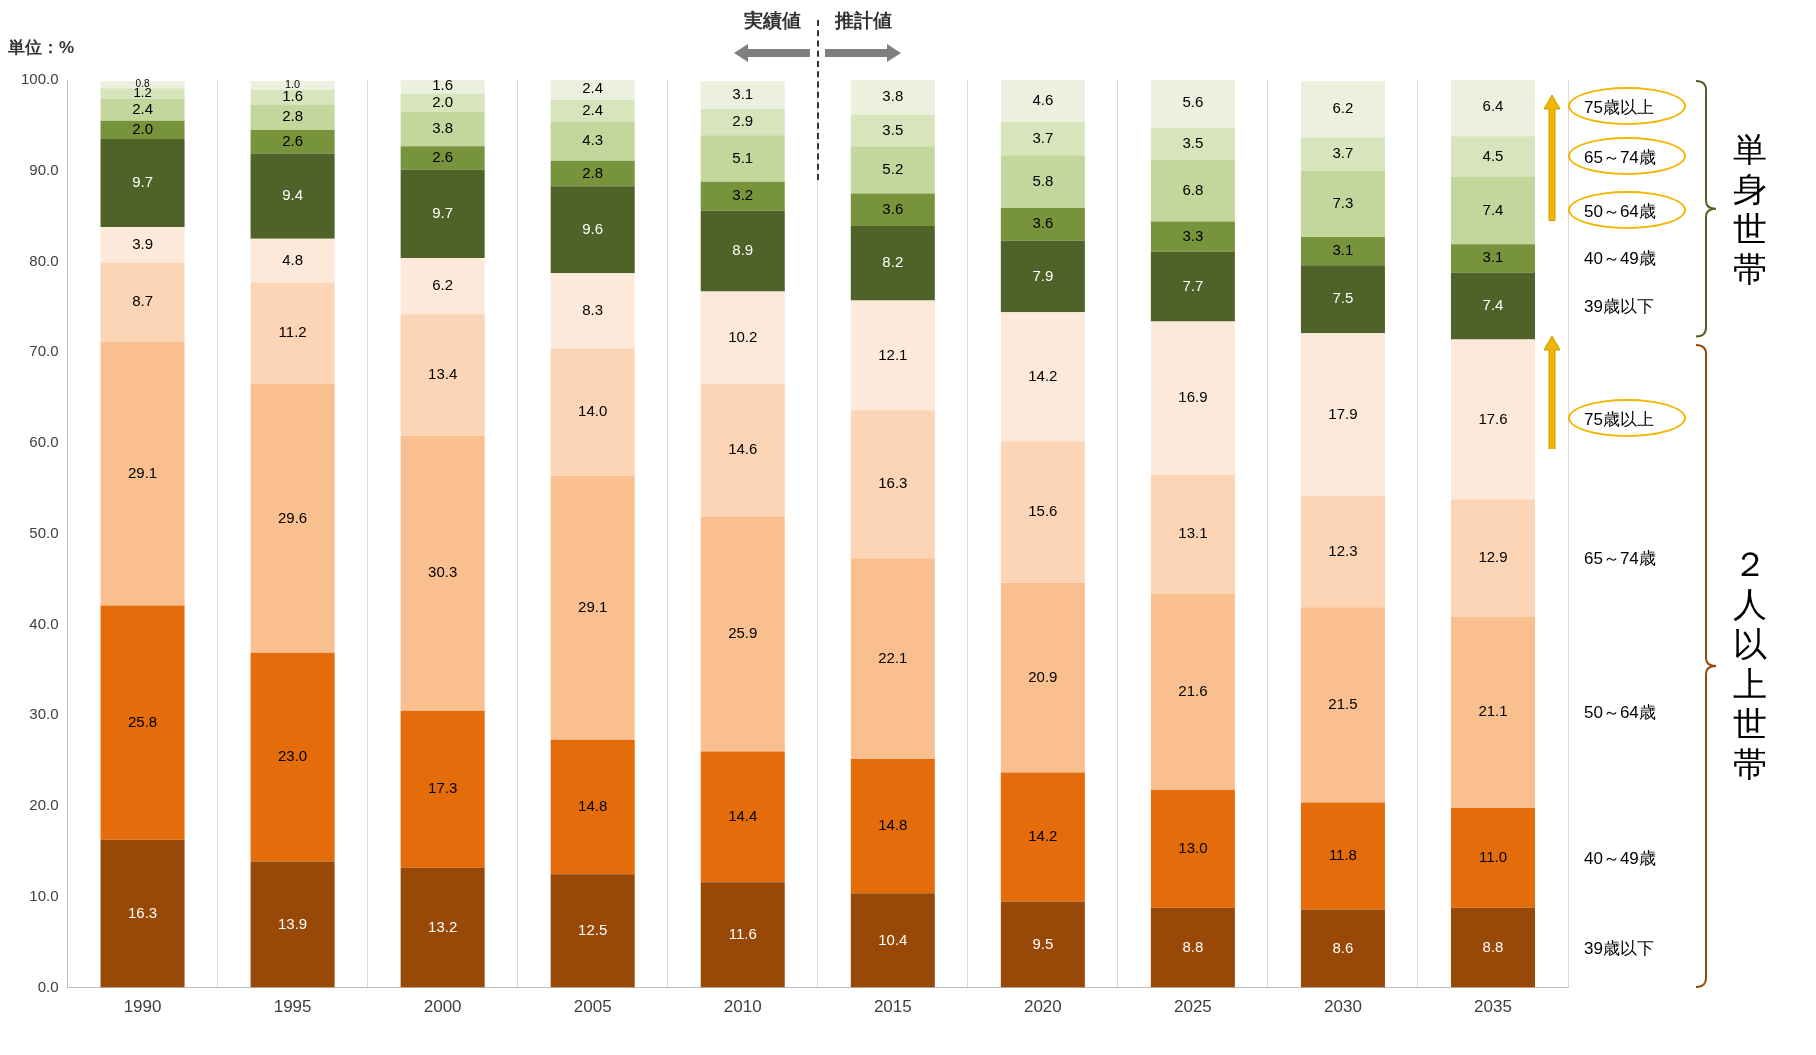 The image size is (1816, 1055). Describe the element at coordinates (1193, 143) in the screenshot. I see `data-label: 3.5` at that location.